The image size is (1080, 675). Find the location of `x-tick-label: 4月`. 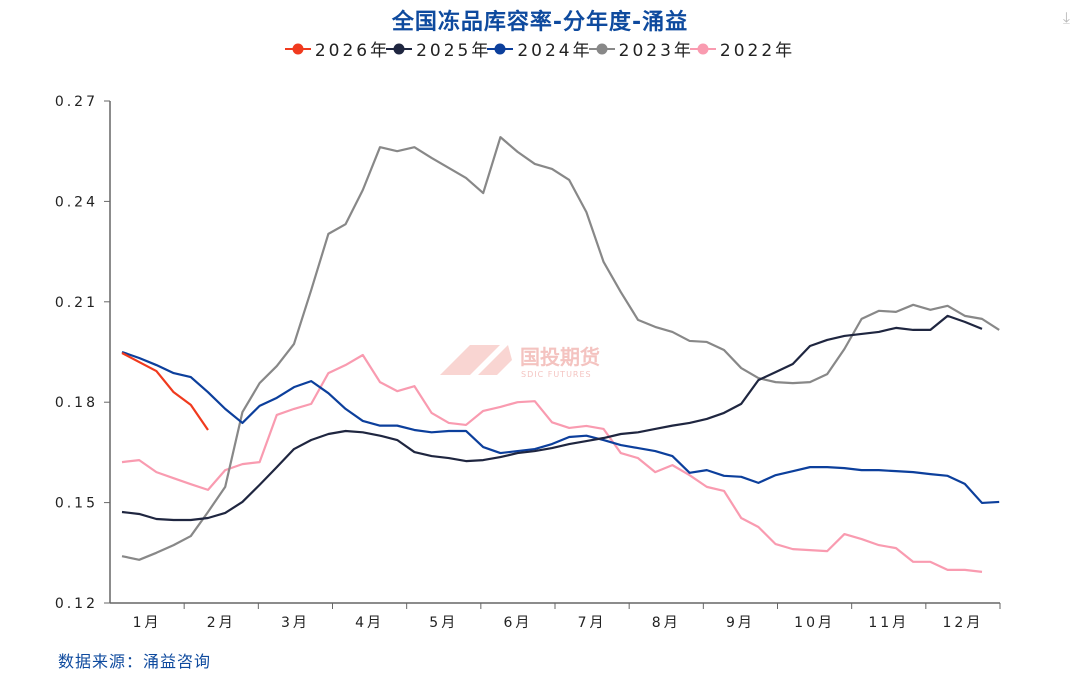

x-tick-label: 4月 is located at coordinates (369, 623).